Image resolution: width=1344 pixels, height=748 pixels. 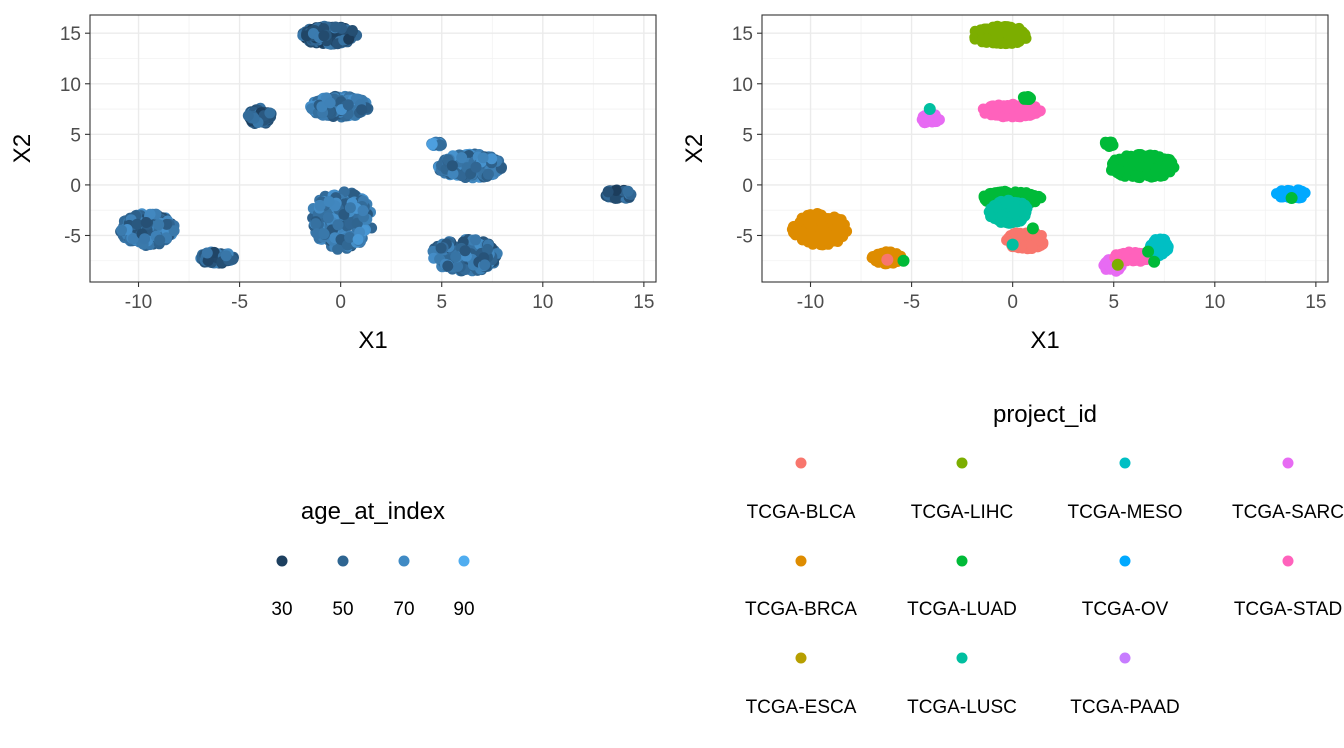 I want to click on legend-label: TCGA-STAD, so click(x=1288, y=609).